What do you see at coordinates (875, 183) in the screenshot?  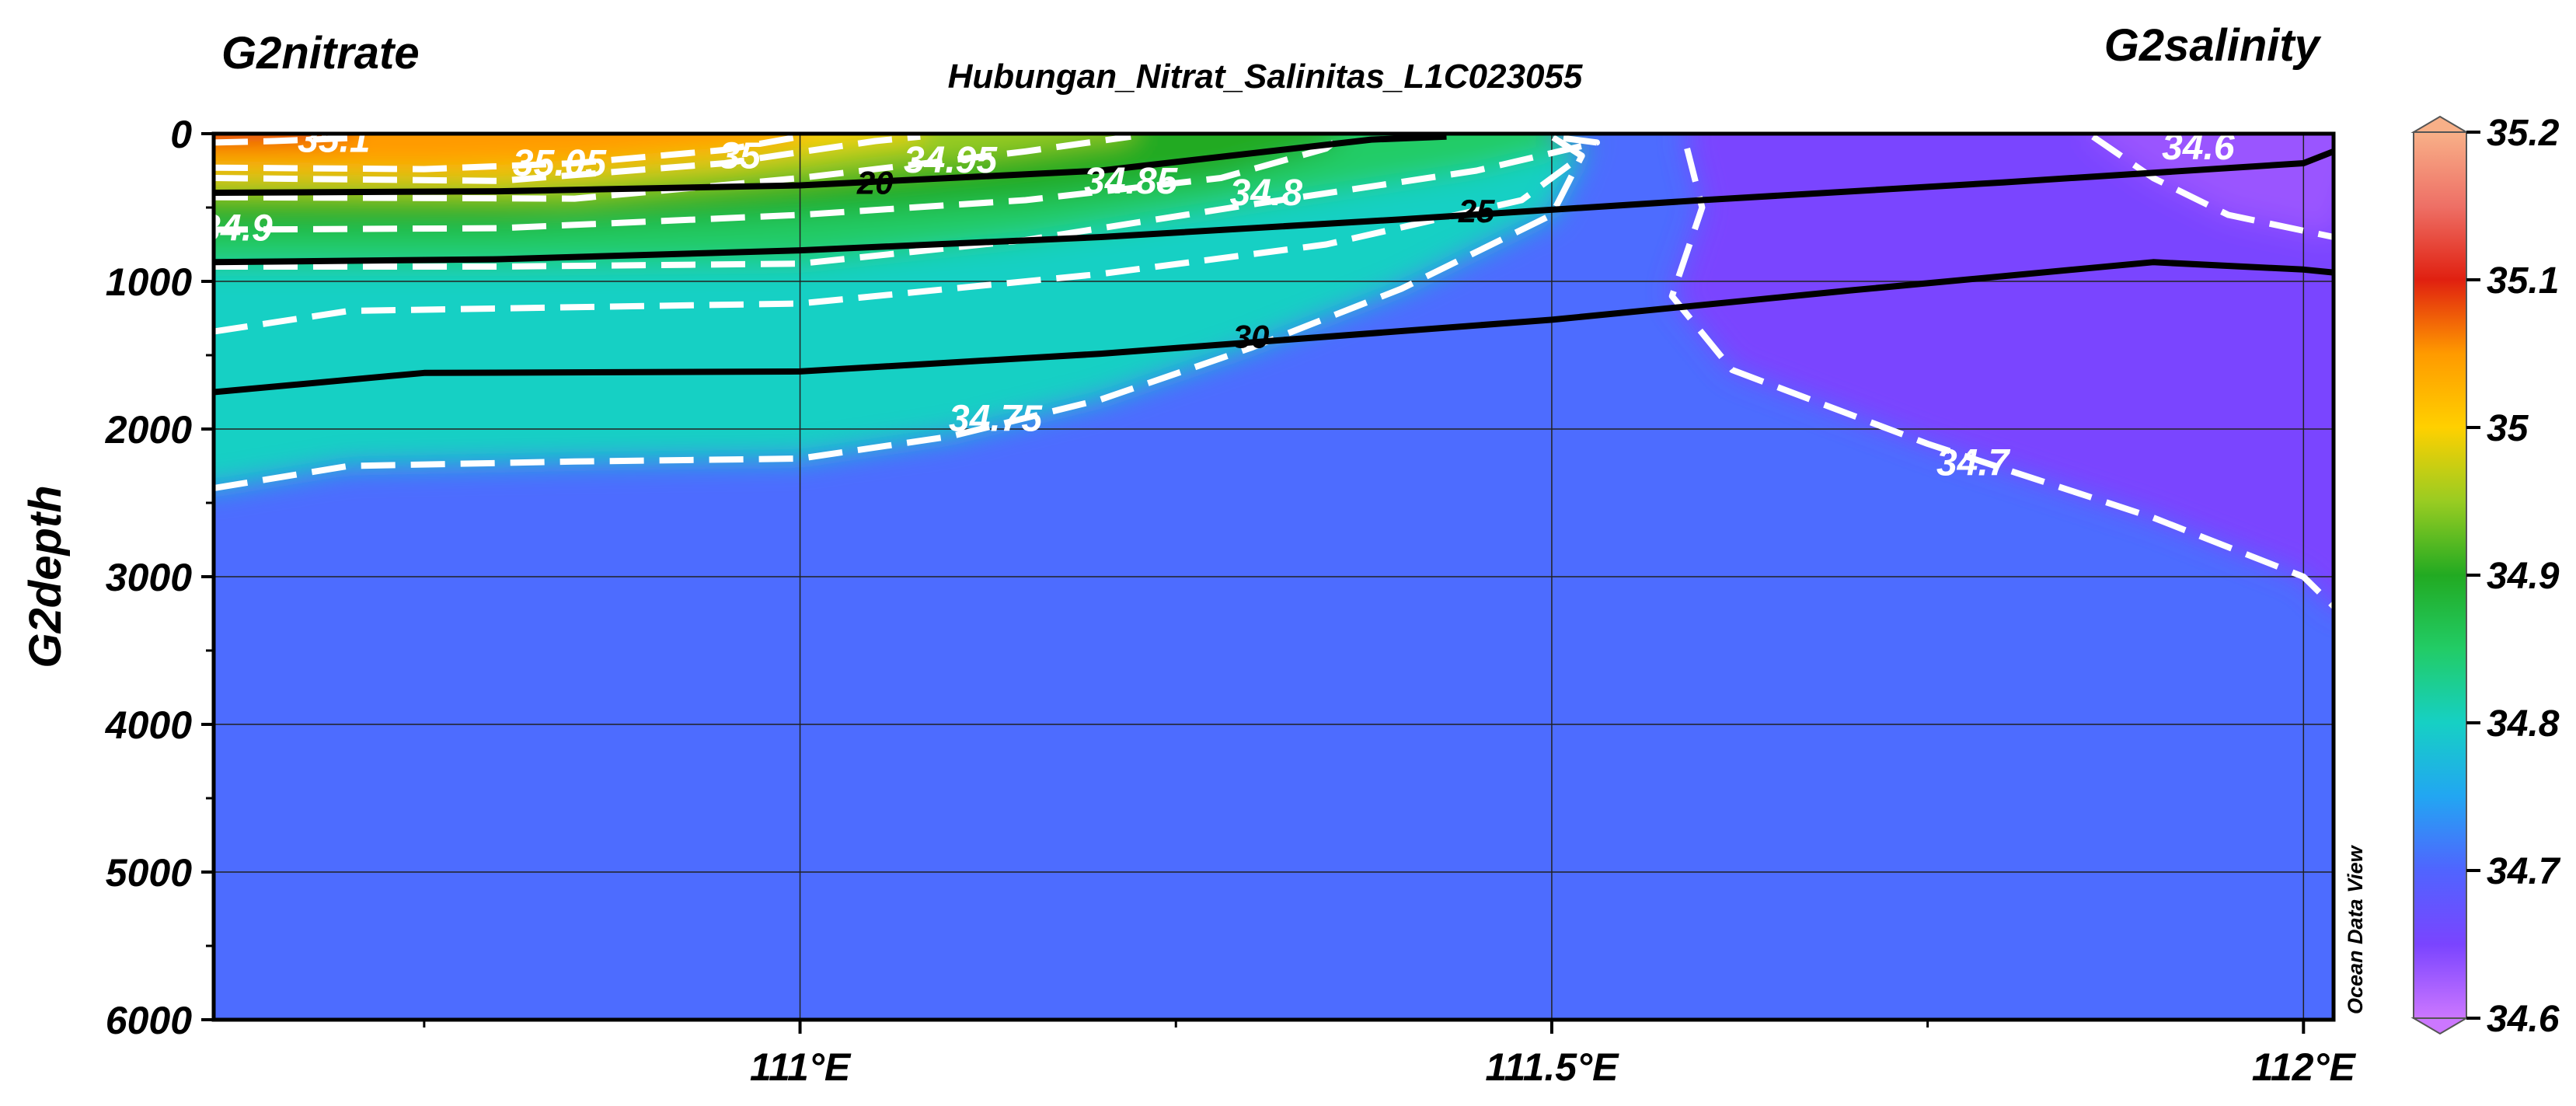 I see `nitrate-contour-label: 20` at bounding box center [875, 183].